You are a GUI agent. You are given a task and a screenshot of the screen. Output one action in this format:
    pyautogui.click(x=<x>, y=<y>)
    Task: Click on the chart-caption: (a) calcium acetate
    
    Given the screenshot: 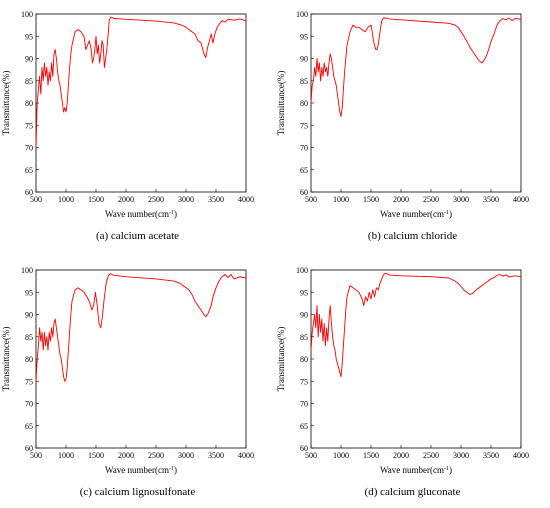 What is the action you would take?
    pyautogui.click(x=137, y=236)
    